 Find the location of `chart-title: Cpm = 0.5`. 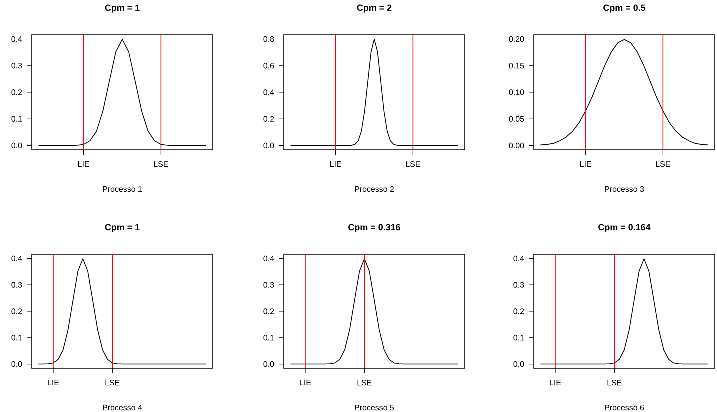

chart-title: Cpm = 0.5 is located at coordinates (625, 8).